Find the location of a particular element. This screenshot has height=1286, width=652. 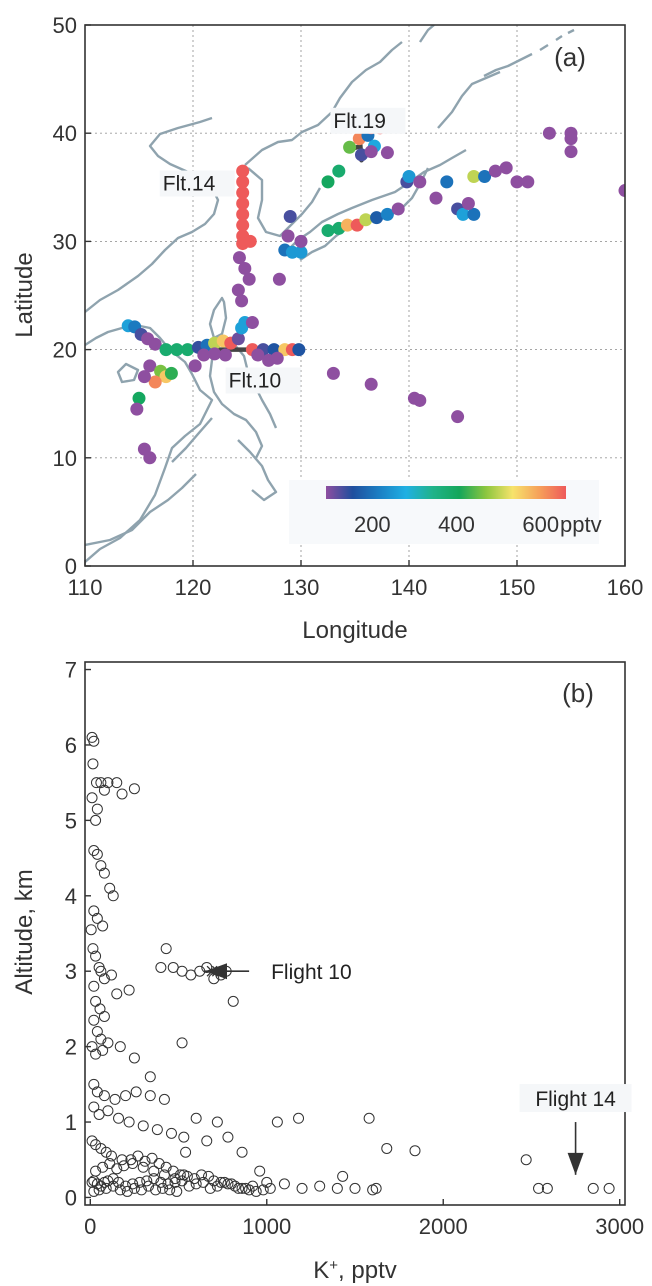

x-tick-label: 110 is located at coordinates (84, 587).